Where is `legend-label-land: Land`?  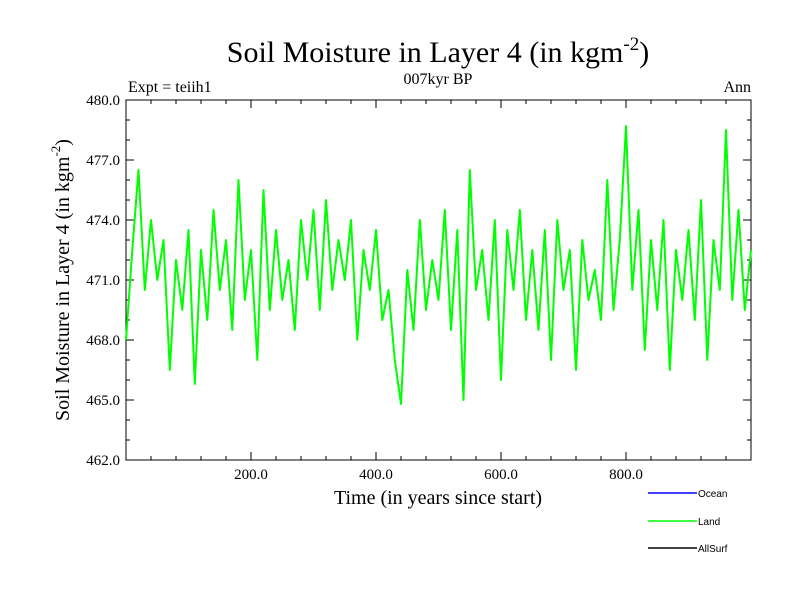 legend-label-land: Land is located at coordinates (709, 522).